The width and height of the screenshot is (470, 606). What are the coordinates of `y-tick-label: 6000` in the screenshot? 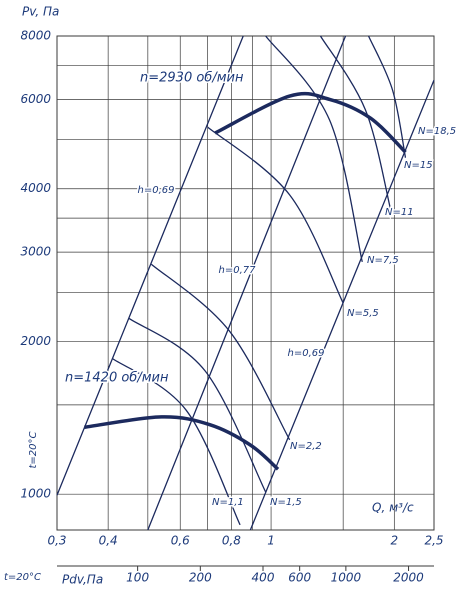 It's located at (35, 99).